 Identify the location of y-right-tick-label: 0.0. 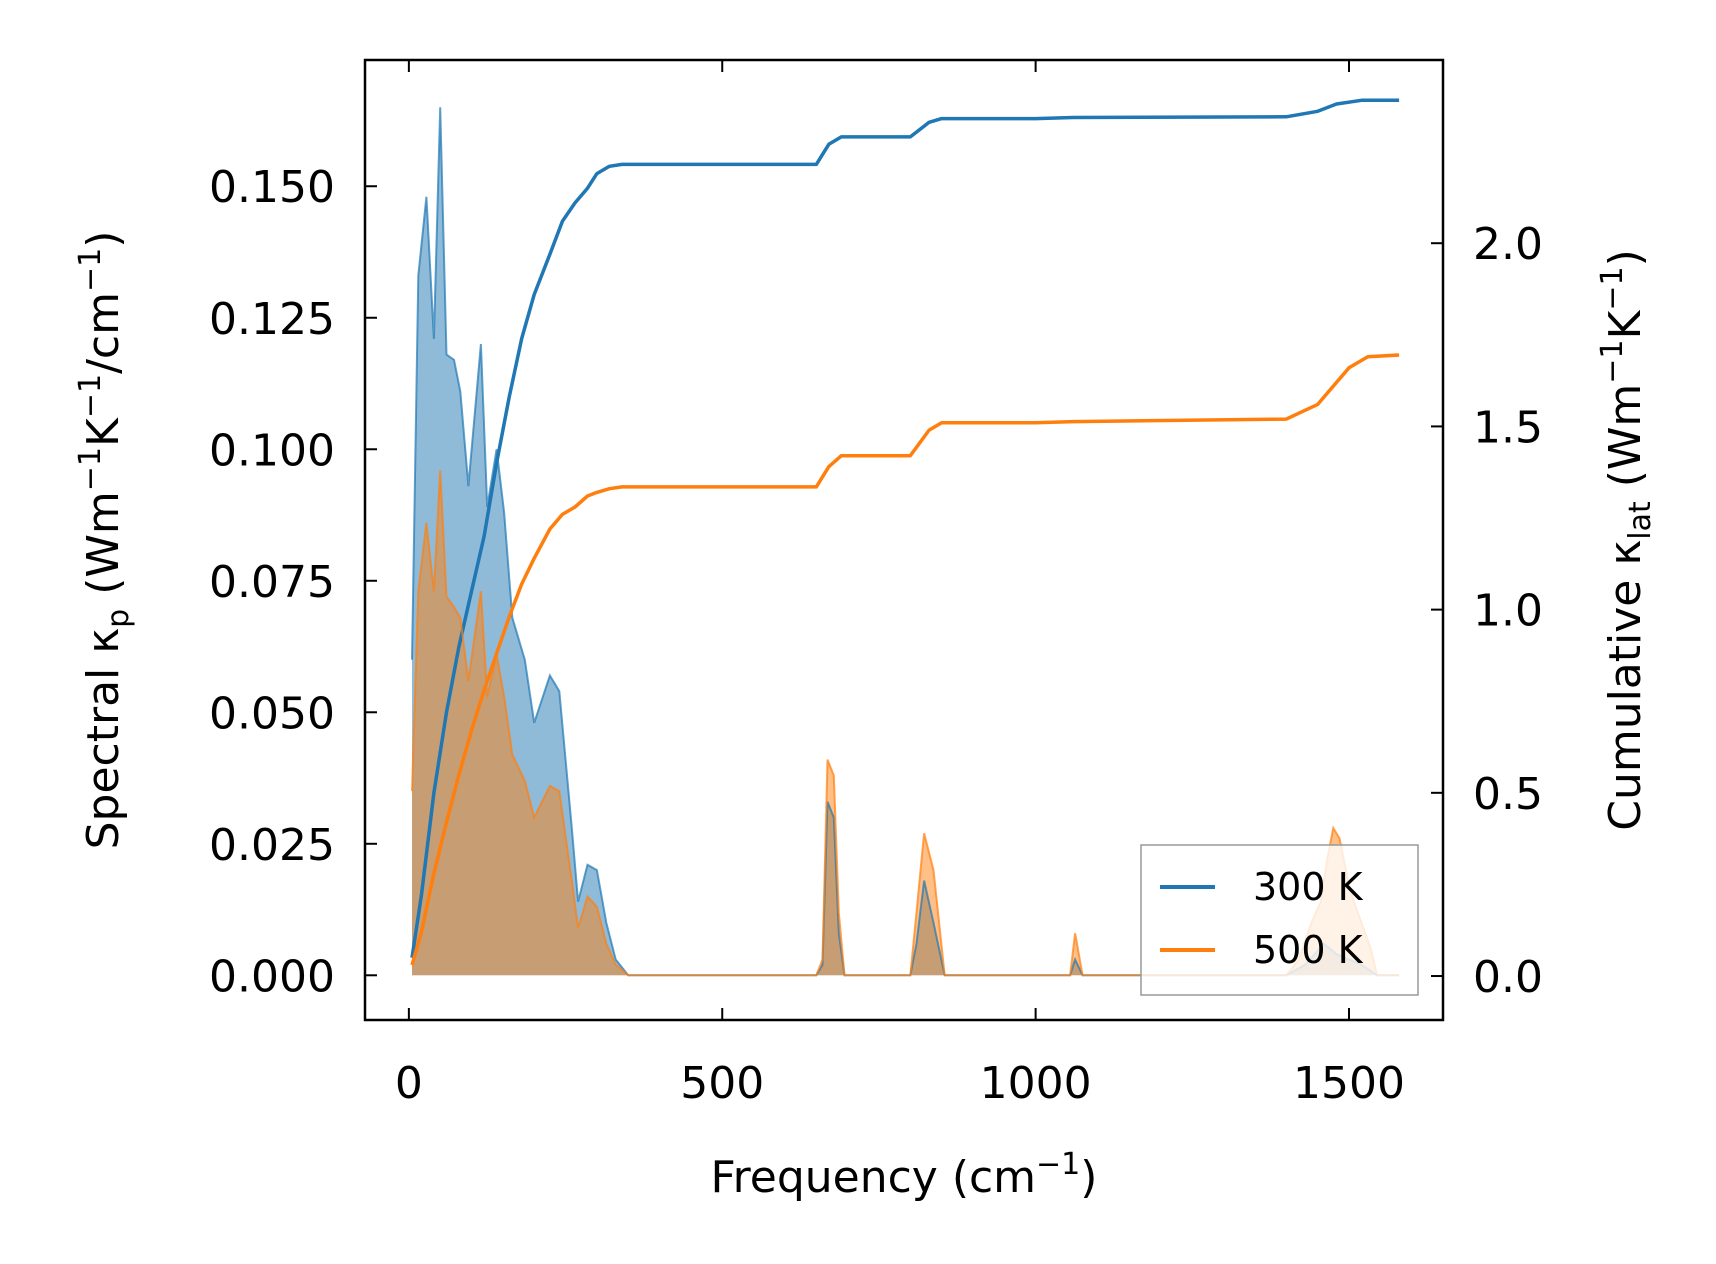
(1508, 977).